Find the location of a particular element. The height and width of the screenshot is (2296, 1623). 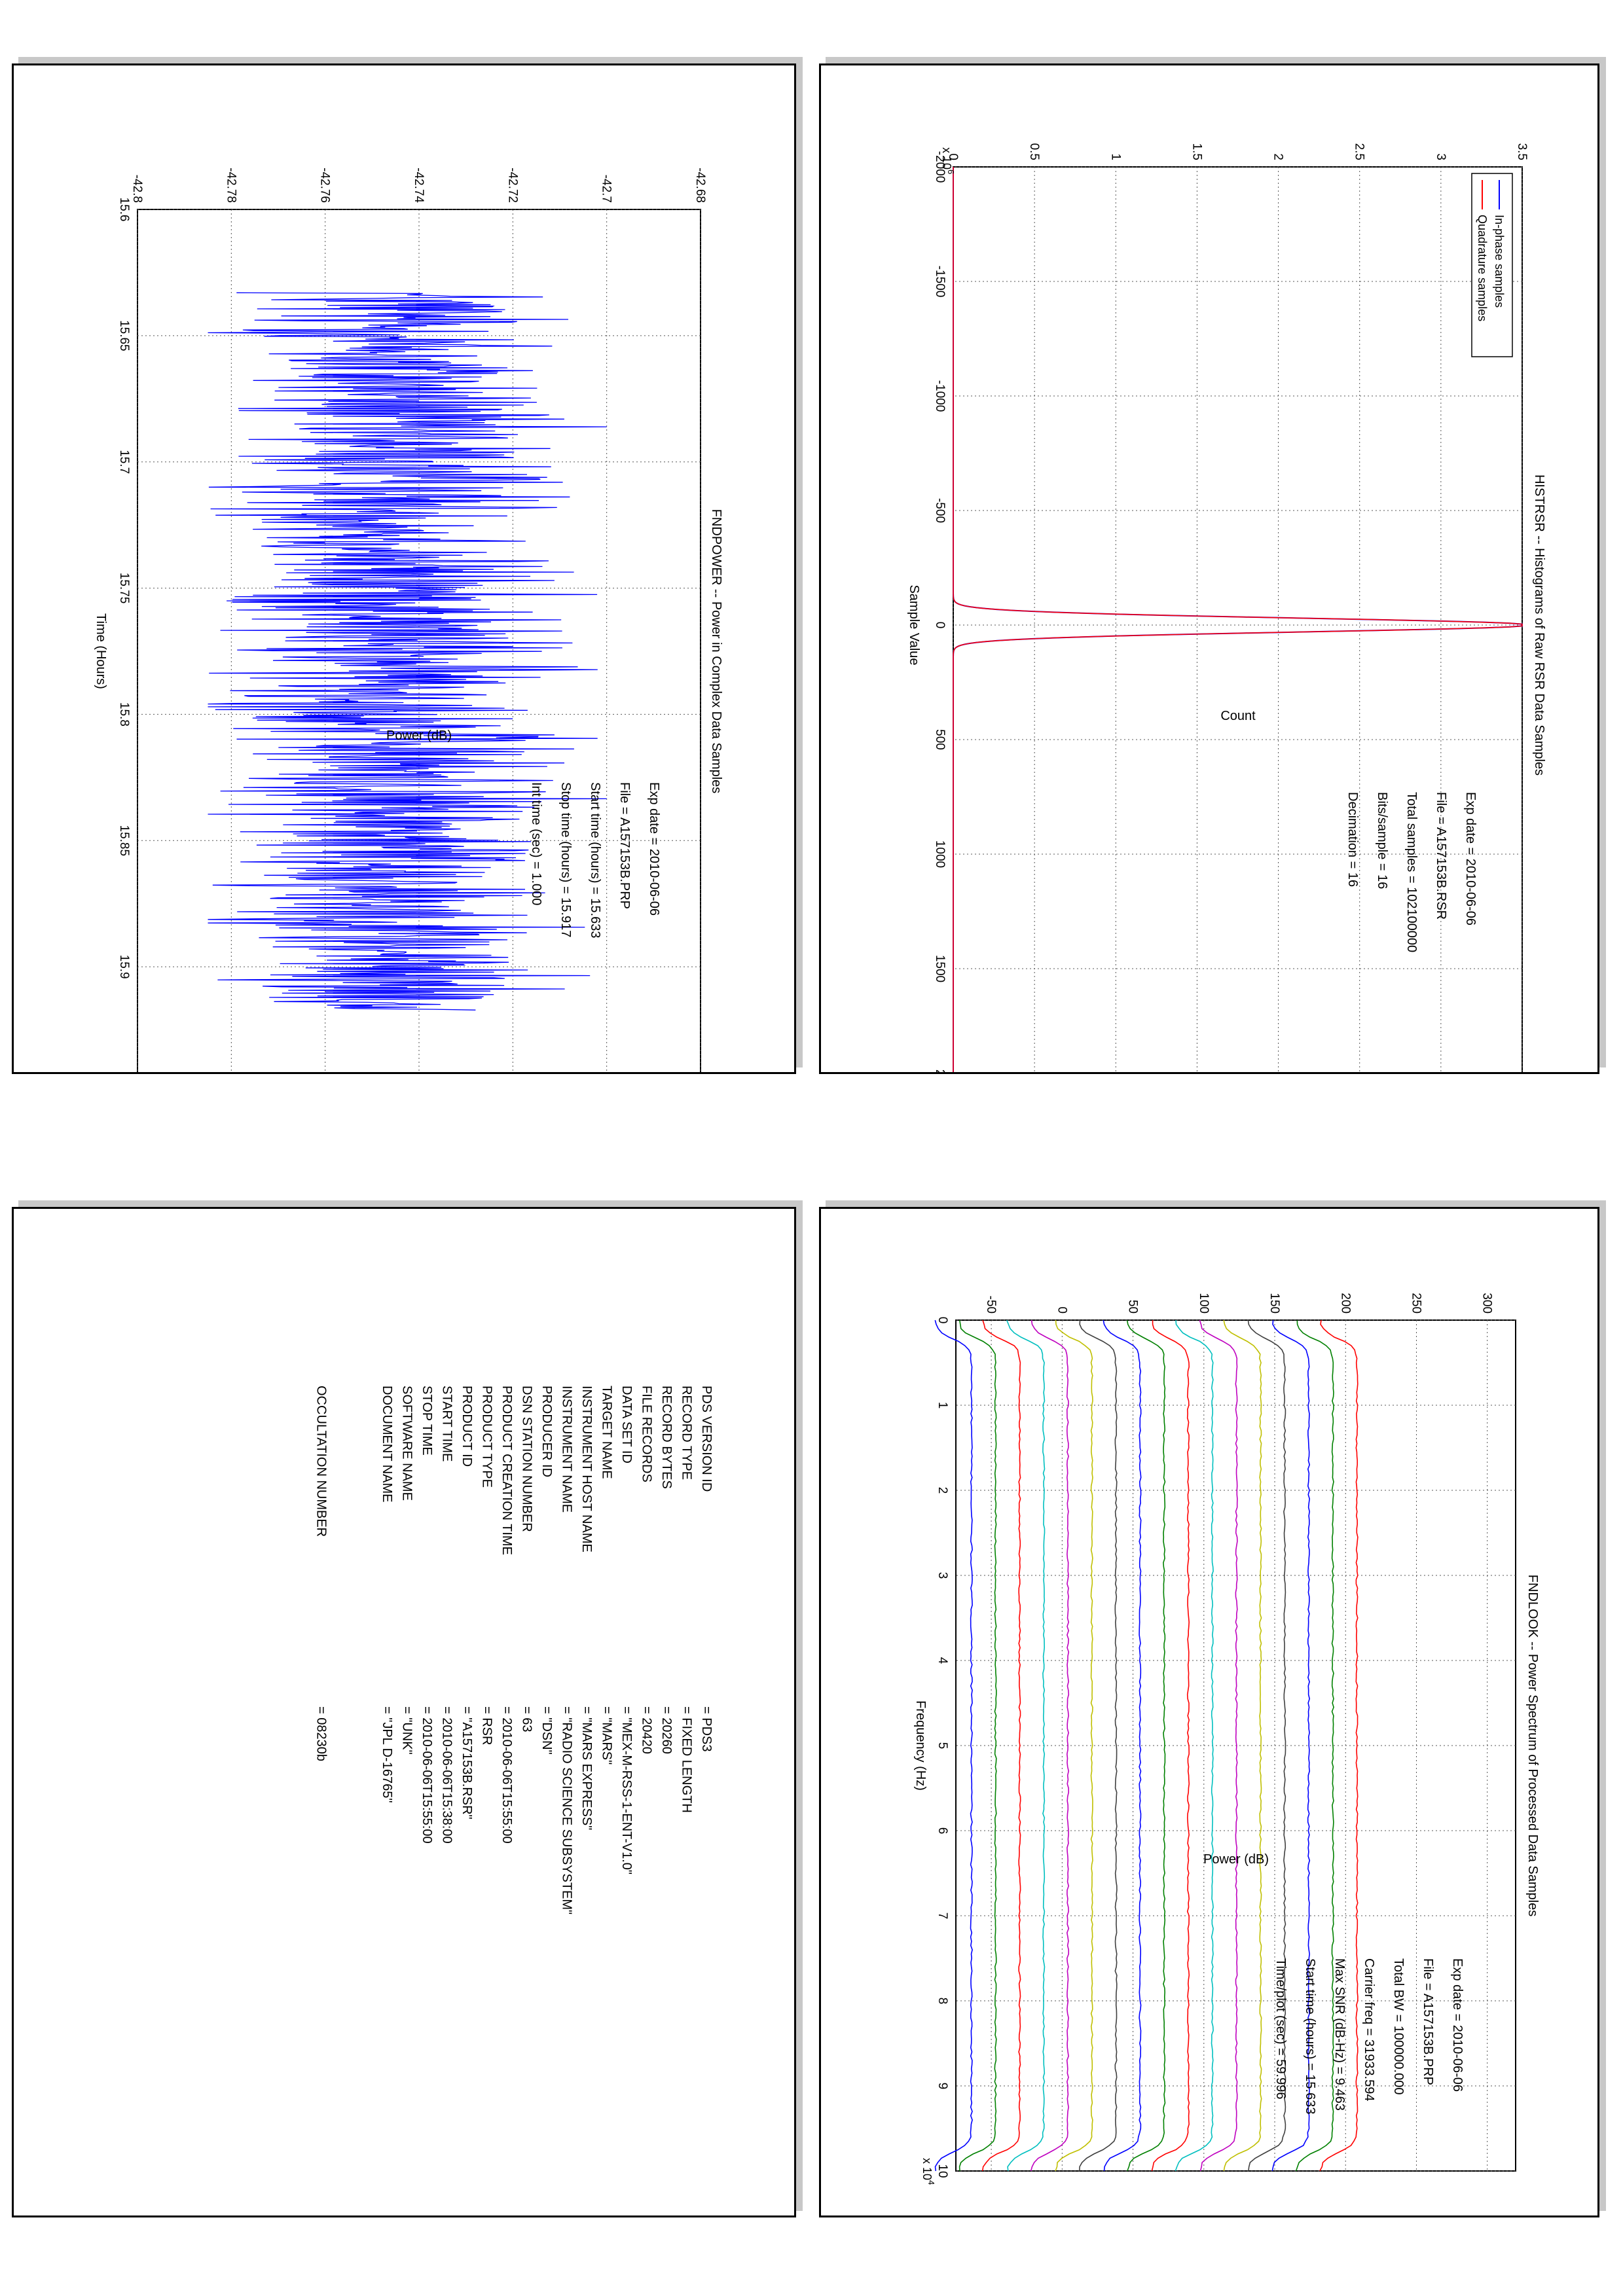

fndpower-ylabel: Power (dB) is located at coordinates (419, 735).